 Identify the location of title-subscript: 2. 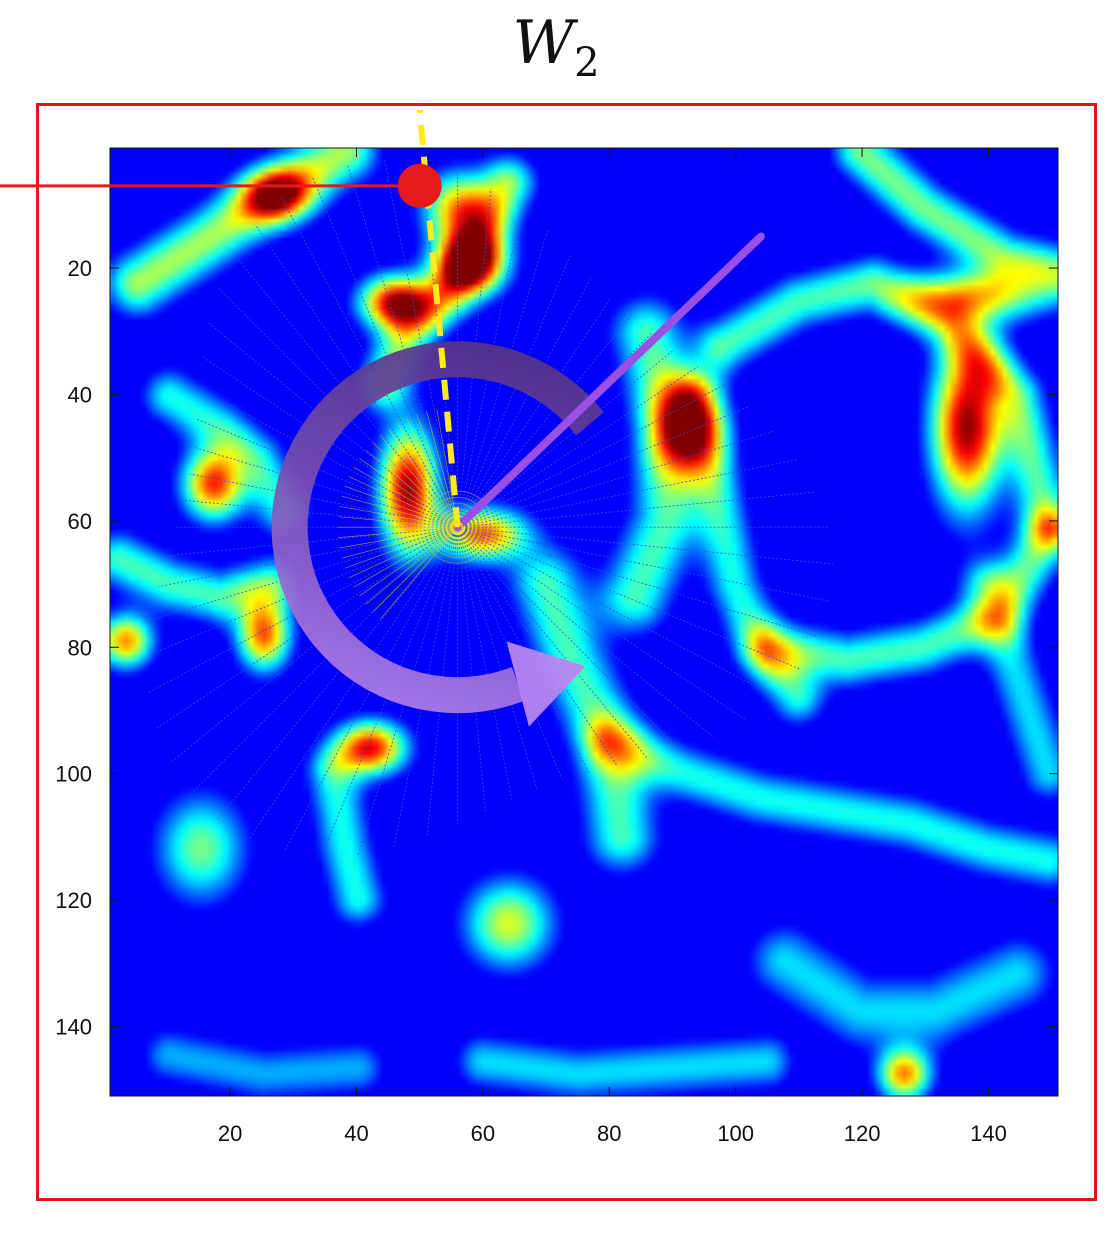
(587, 63).